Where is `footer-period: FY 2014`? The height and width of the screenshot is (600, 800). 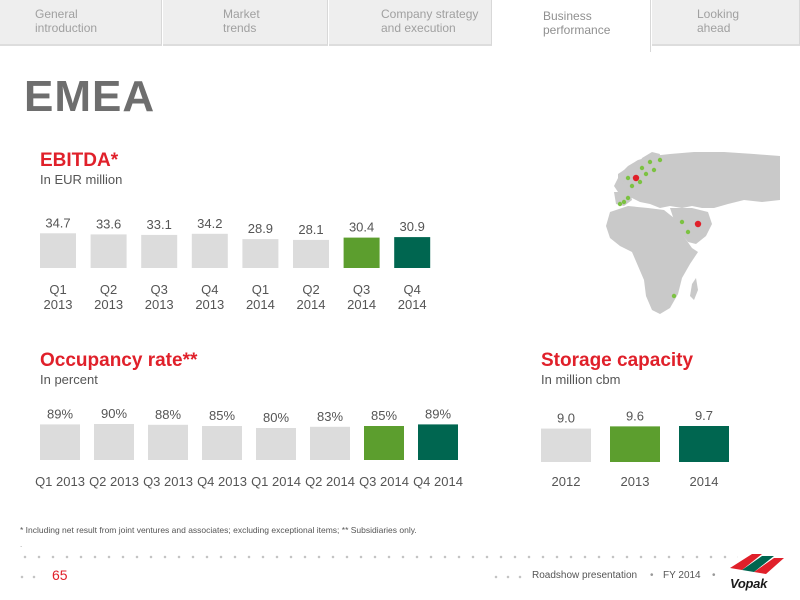 footer-period: FY 2014 is located at coordinates (682, 575).